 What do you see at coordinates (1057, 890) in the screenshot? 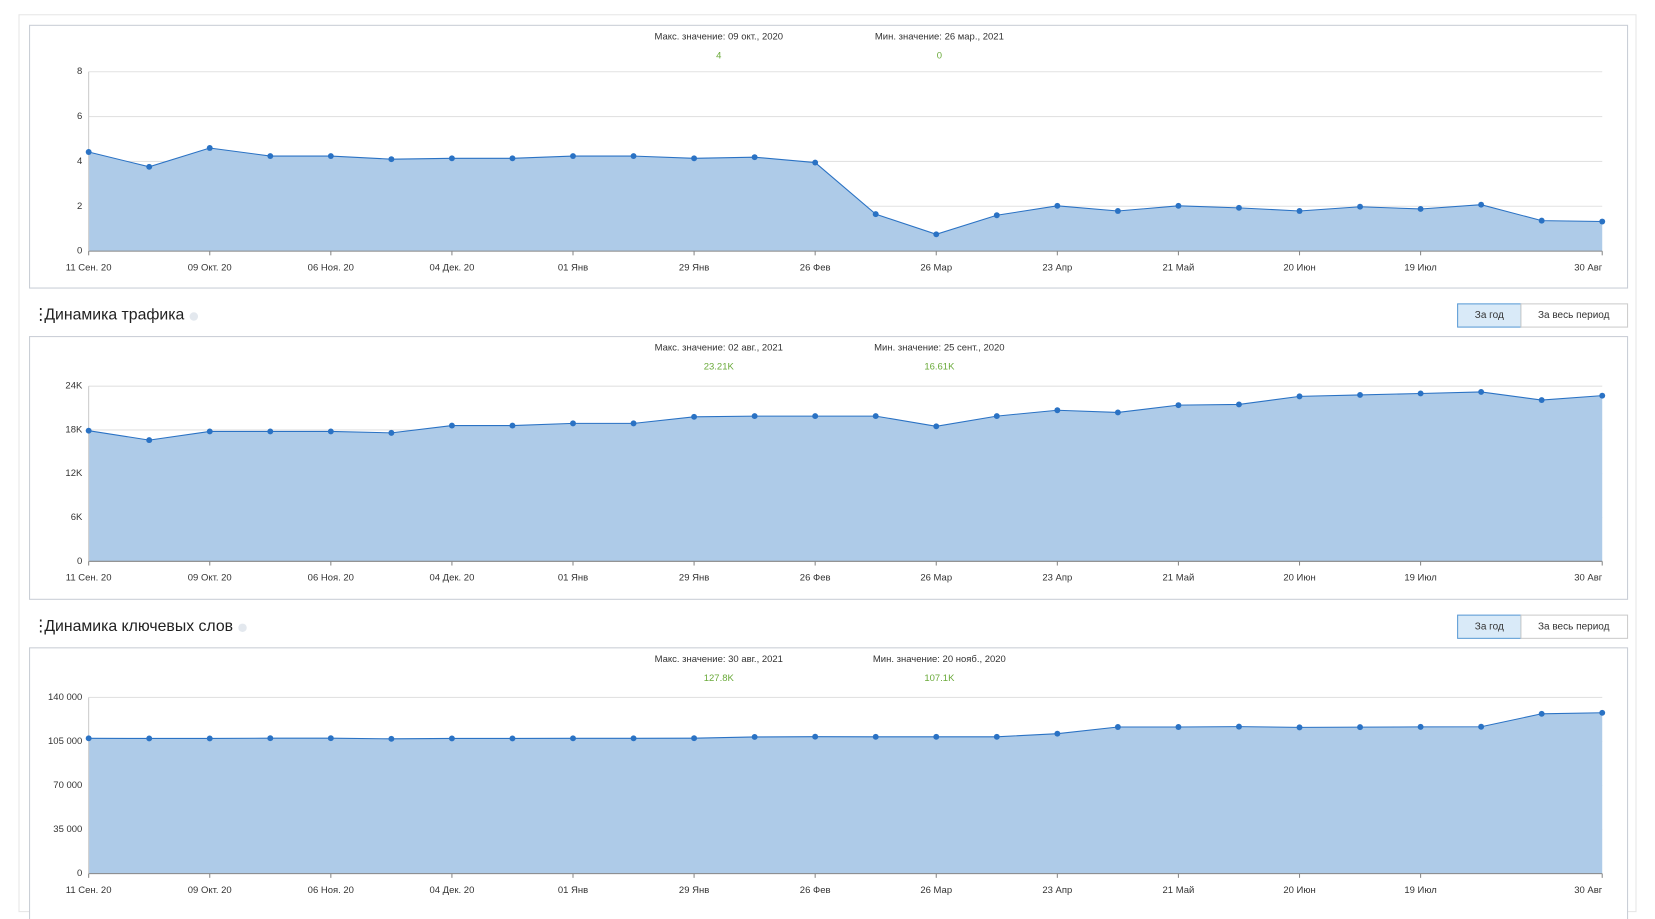
I see `x-tick-label: 23 Апр` at bounding box center [1057, 890].